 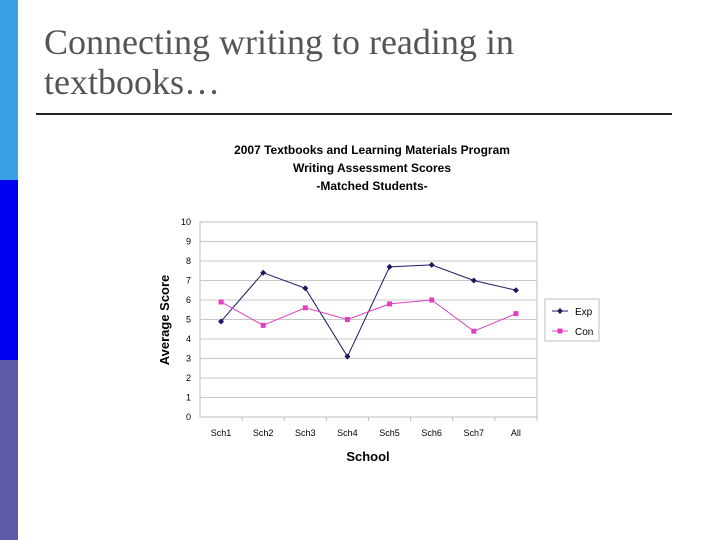 I want to click on y-tick-label: 7, so click(x=188, y=281).